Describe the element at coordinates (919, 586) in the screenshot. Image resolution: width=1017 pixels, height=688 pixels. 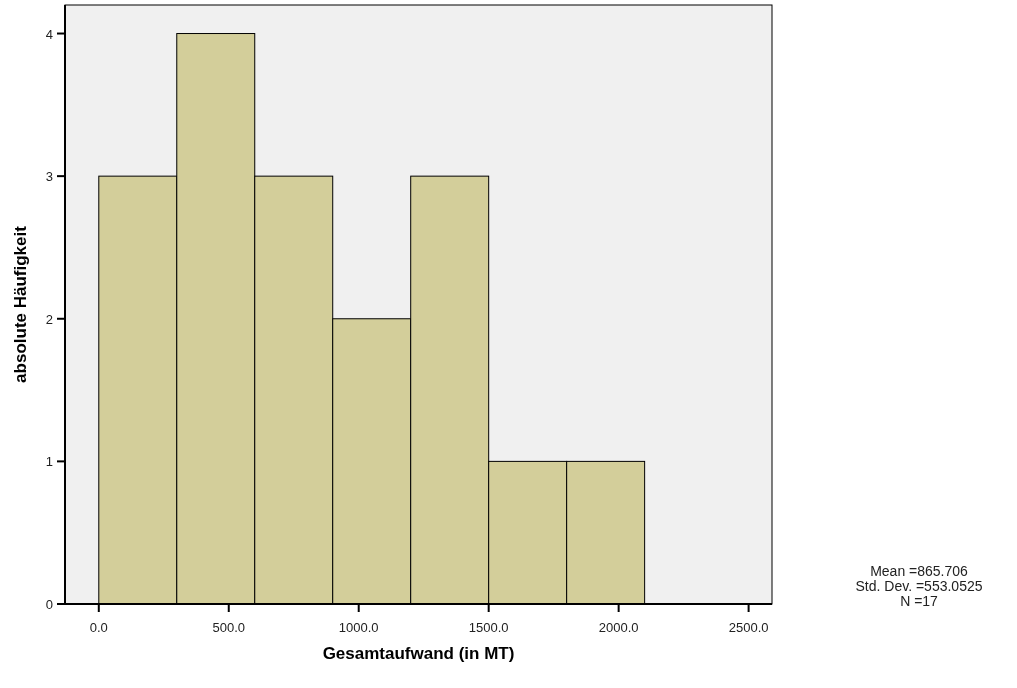
I see `text: Std. Dev. =553.0525` at that location.